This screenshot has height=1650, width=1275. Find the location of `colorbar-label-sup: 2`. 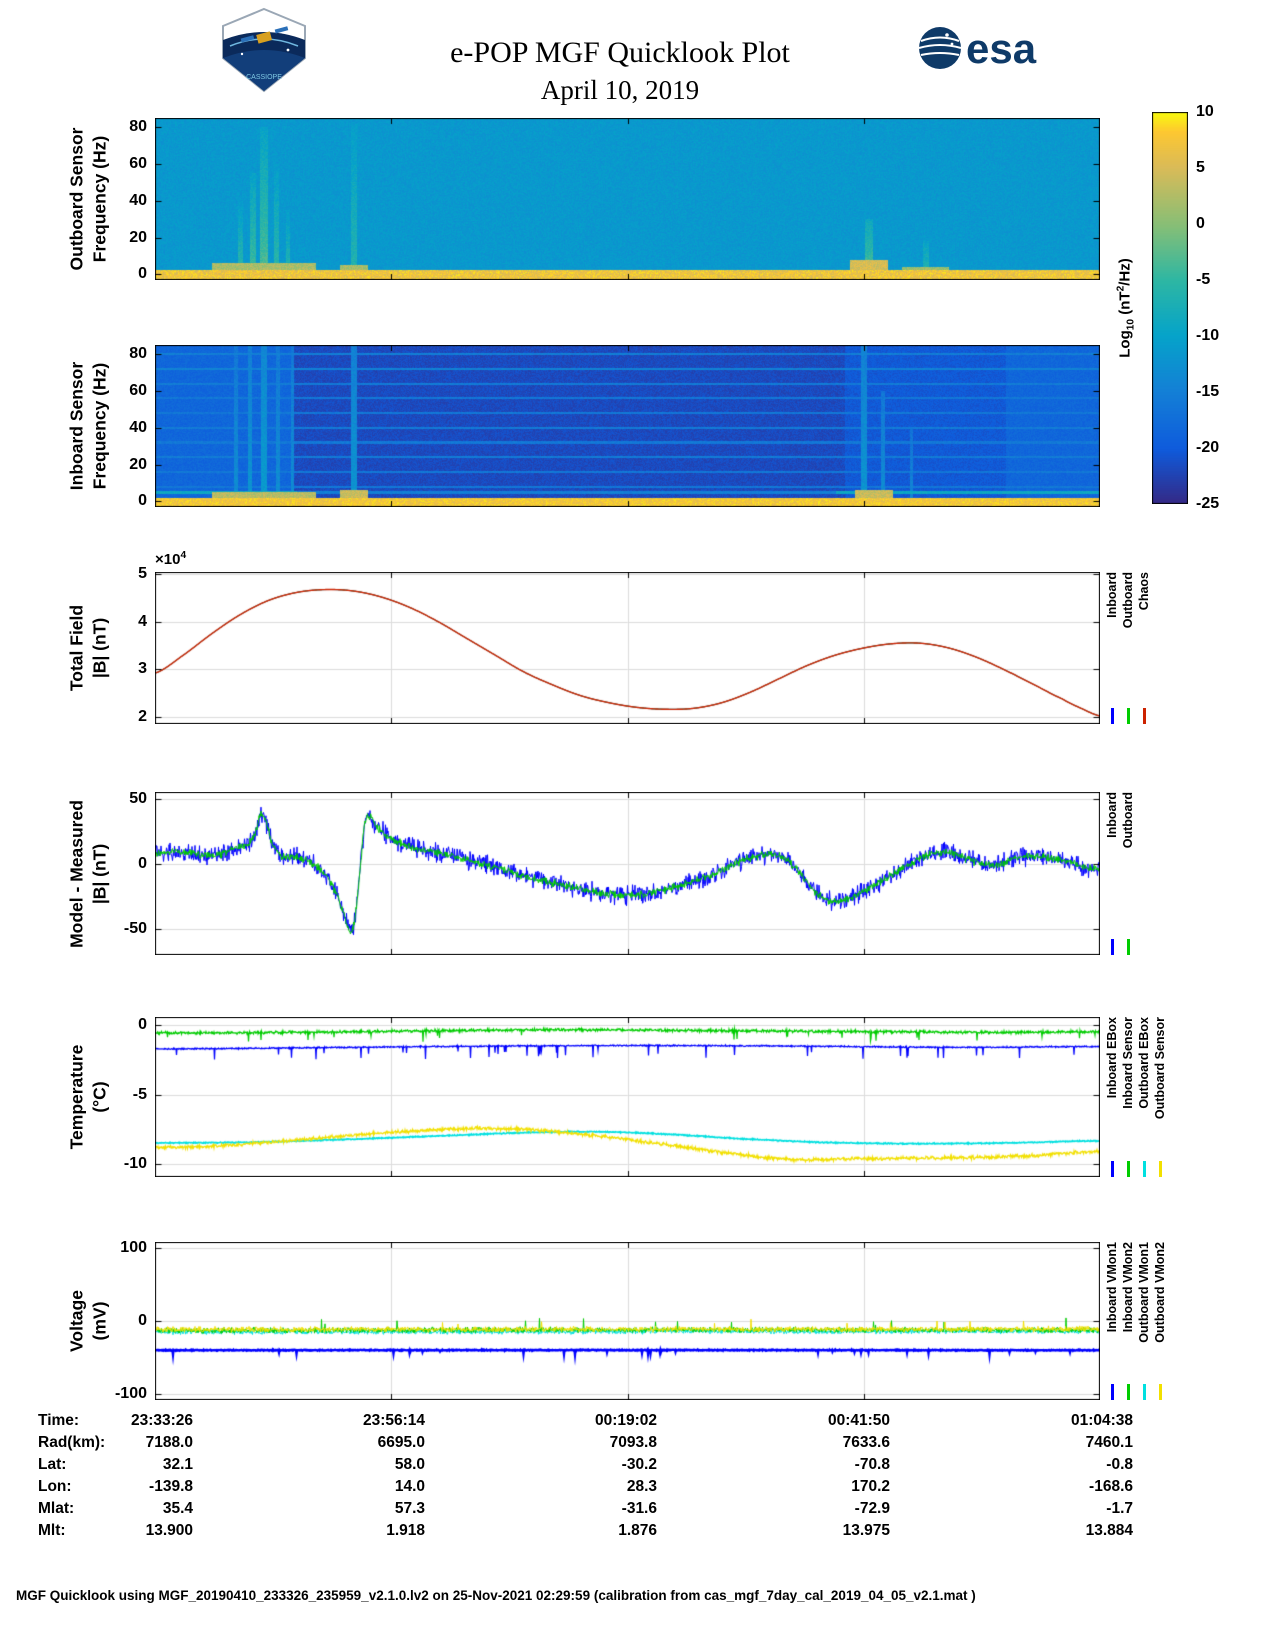

colorbar-label-sup: 2 is located at coordinates (1121, 288).